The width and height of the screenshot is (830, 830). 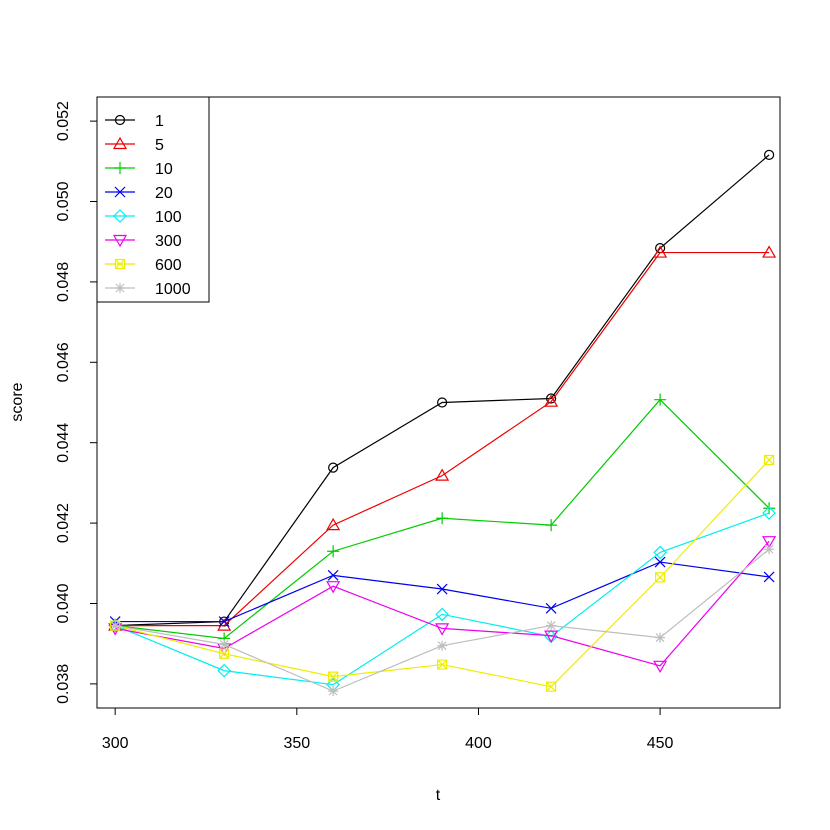 What do you see at coordinates (159, 145) in the screenshot?
I see `legend-label: 5` at bounding box center [159, 145].